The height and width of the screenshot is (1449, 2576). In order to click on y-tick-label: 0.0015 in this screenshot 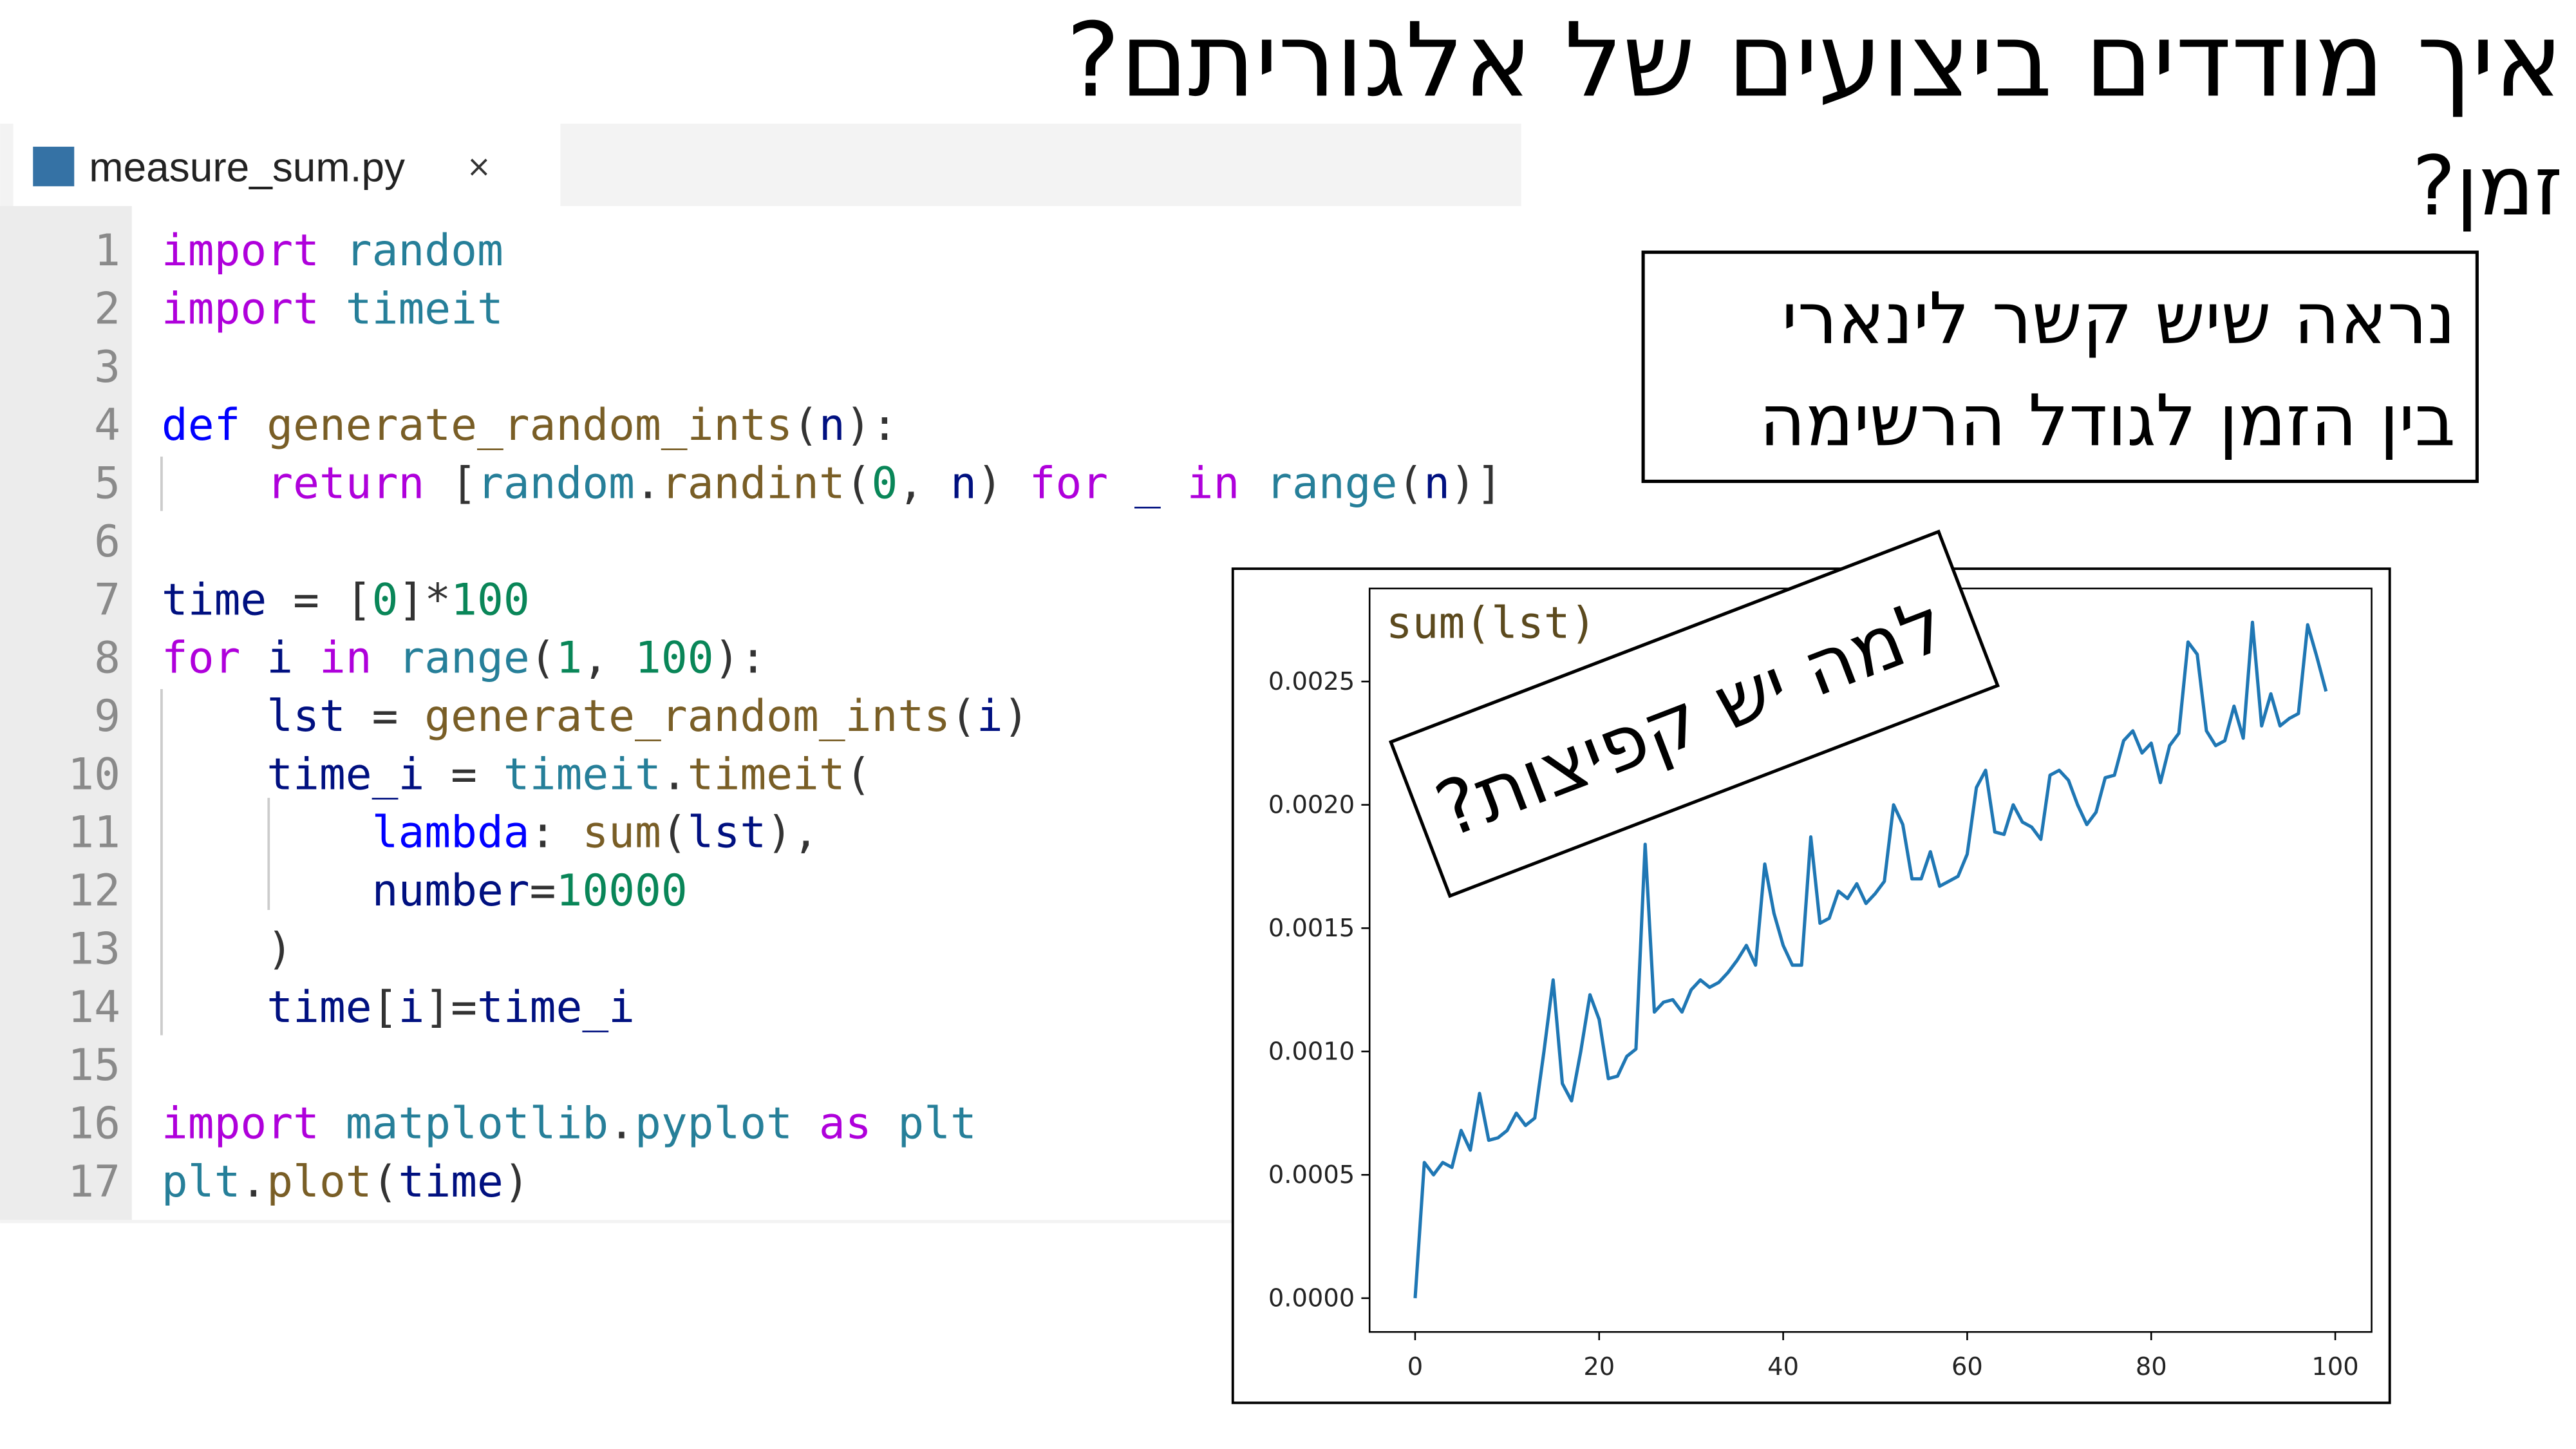, I will do `click(1311, 929)`.